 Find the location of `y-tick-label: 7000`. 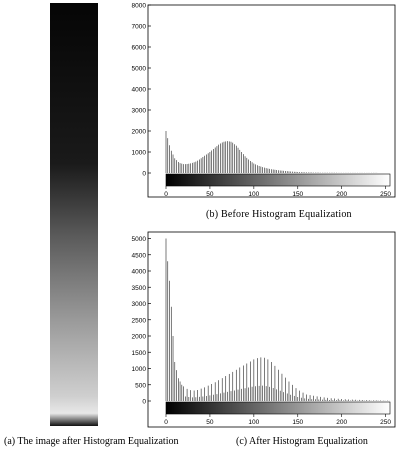

y-tick-label: 7000 is located at coordinates (139, 27).